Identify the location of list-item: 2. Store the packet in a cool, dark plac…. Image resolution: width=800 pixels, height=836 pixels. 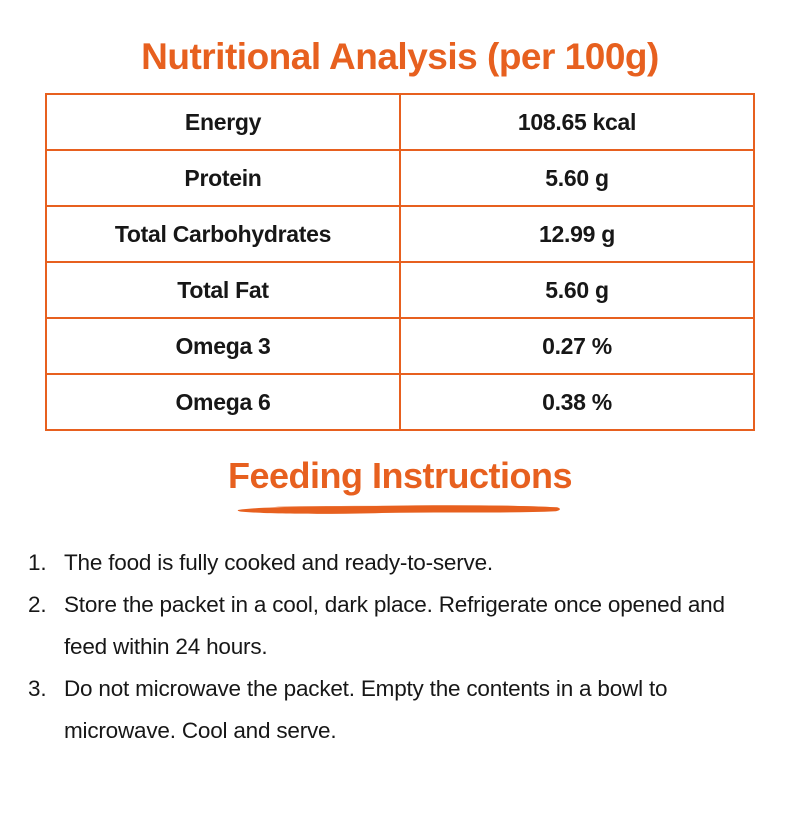
(393, 626).